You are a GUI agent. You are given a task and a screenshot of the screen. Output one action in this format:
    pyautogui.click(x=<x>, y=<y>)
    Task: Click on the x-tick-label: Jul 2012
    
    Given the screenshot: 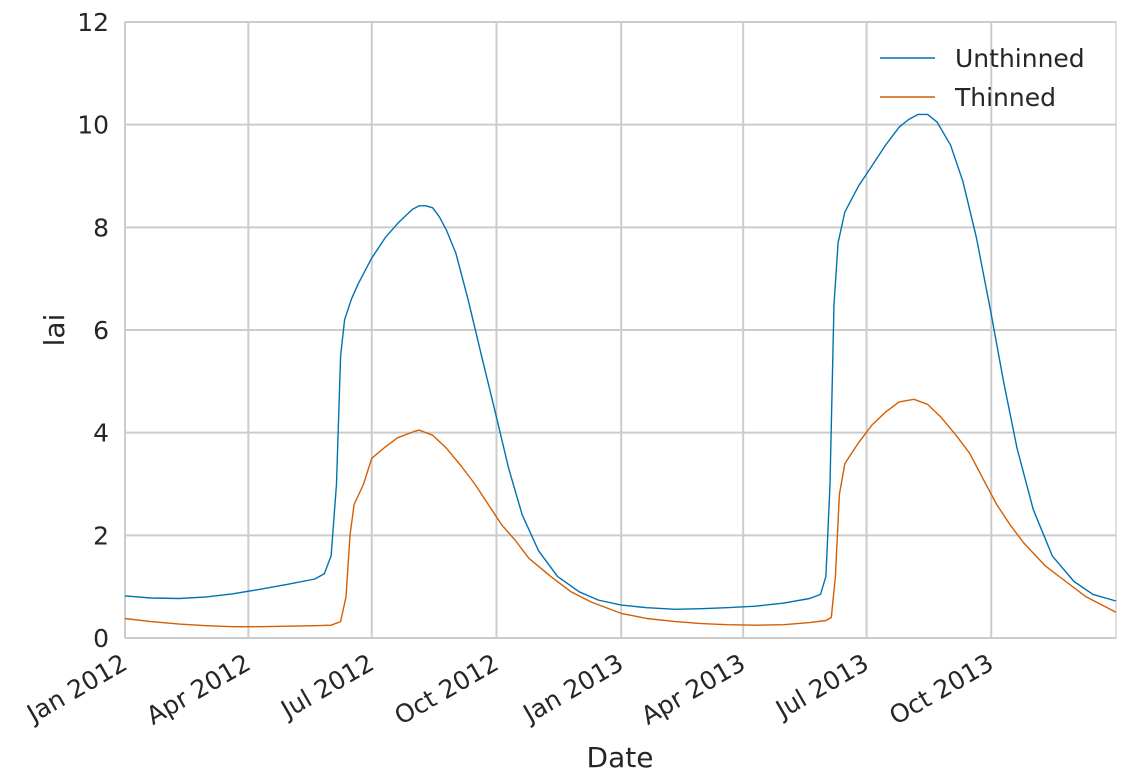 What is the action you would take?
    pyautogui.click(x=326, y=686)
    